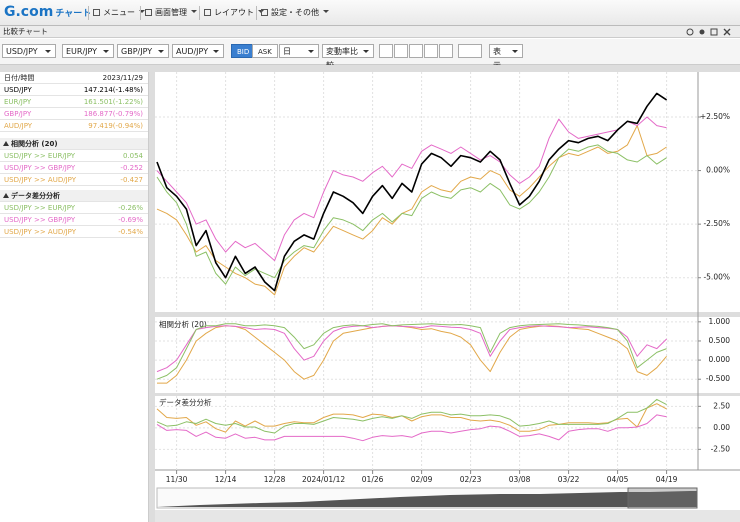 This screenshot has height=522, width=740. What do you see at coordinates (74, 90) in the screenshot?
I see `panel-row: USD/JPY 147.214(-1.48%)` at bounding box center [74, 90].